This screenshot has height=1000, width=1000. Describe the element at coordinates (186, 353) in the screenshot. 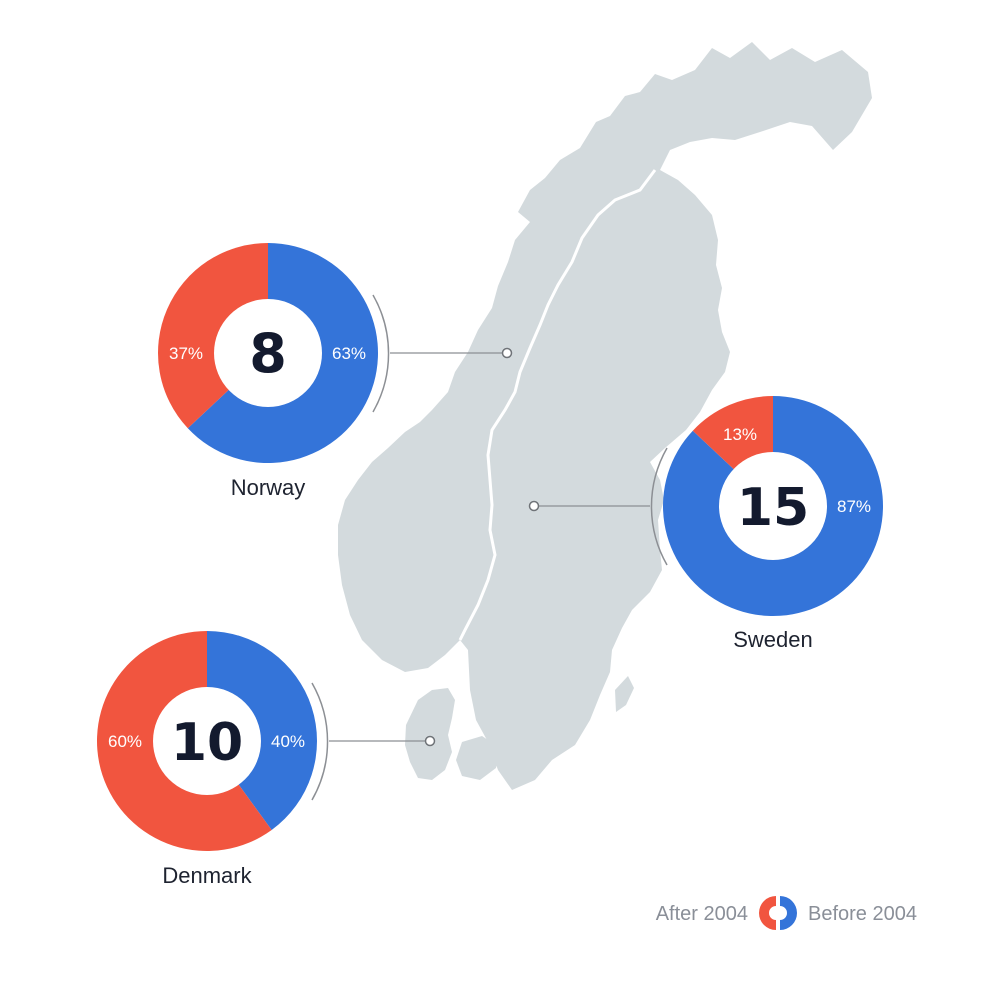

I see `norway-after-pct: 37%` at that location.